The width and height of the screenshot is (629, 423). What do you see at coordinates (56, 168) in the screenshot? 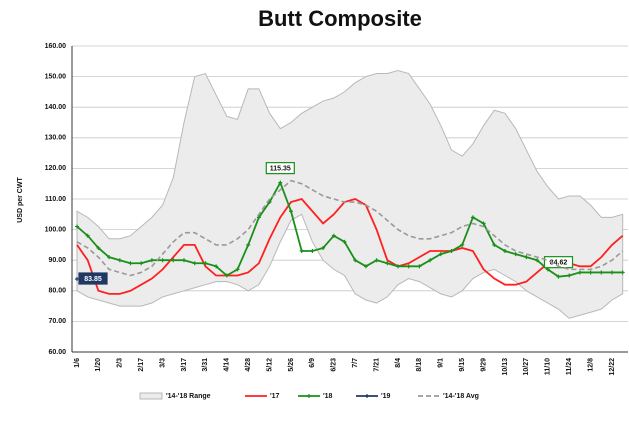
I see `y-tick-label: 120.00` at bounding box center [56, 168].